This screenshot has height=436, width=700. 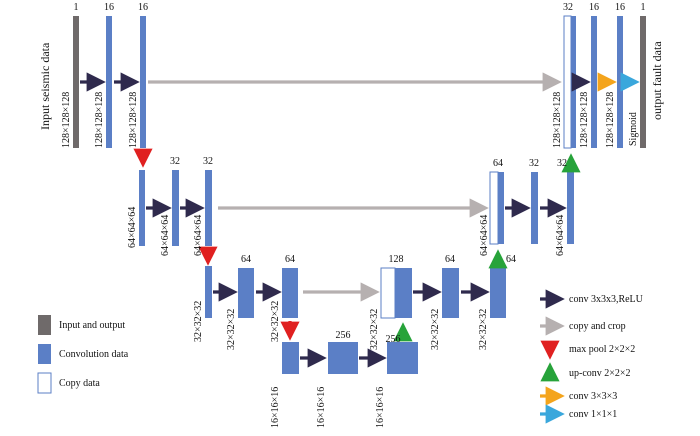 What do you see at coordinates (275, 321) in the screenshot?
I see `dim-enc3-c: 32×32×32` at bounding box center [275, 321].